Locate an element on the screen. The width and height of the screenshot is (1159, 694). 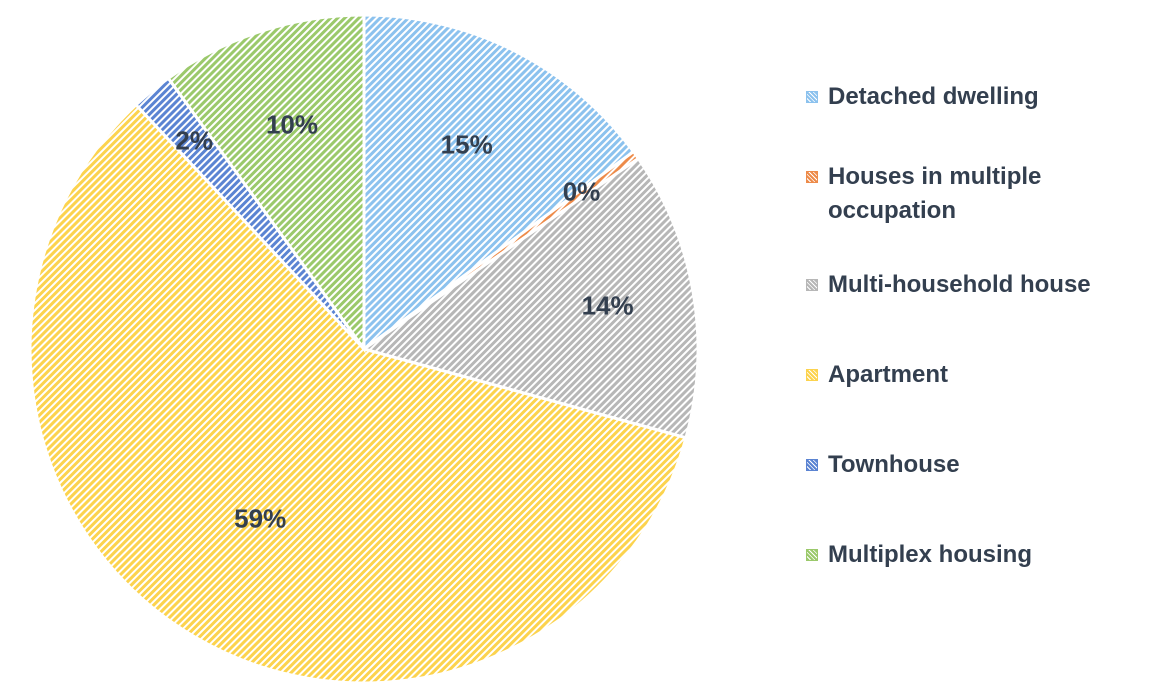
legend-item-multi-household-house: Multi-household house is located at coordinates (967, 285).